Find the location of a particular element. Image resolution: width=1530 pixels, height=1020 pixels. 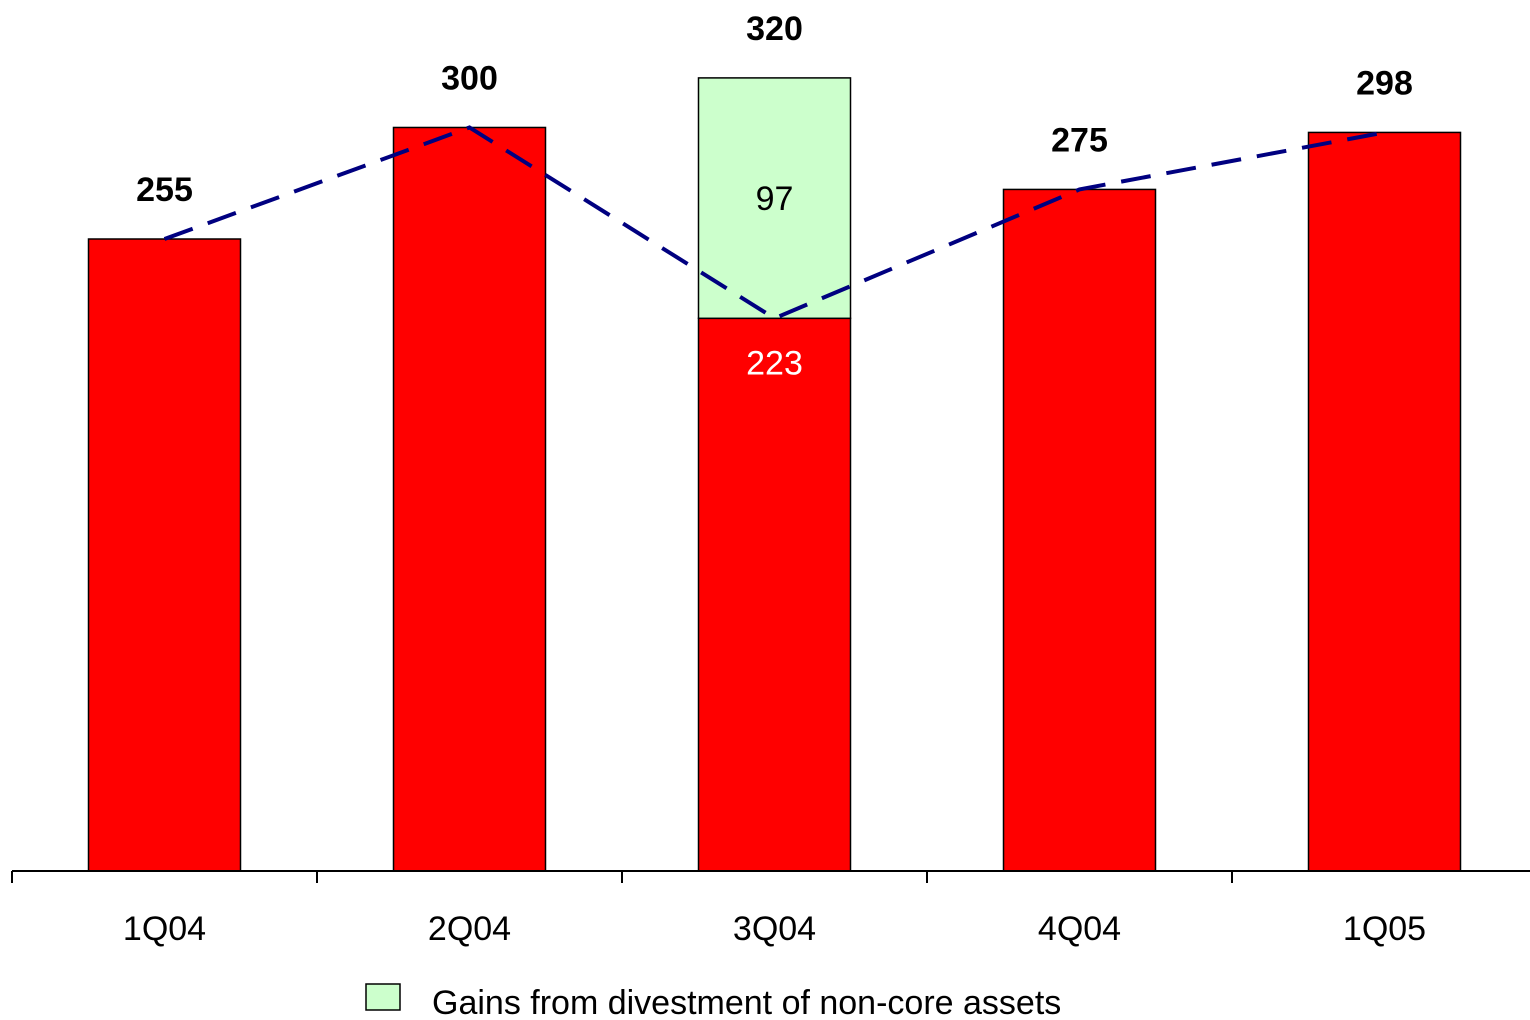

total-label-1Q04: 255 is located at coordinates (164, 190).